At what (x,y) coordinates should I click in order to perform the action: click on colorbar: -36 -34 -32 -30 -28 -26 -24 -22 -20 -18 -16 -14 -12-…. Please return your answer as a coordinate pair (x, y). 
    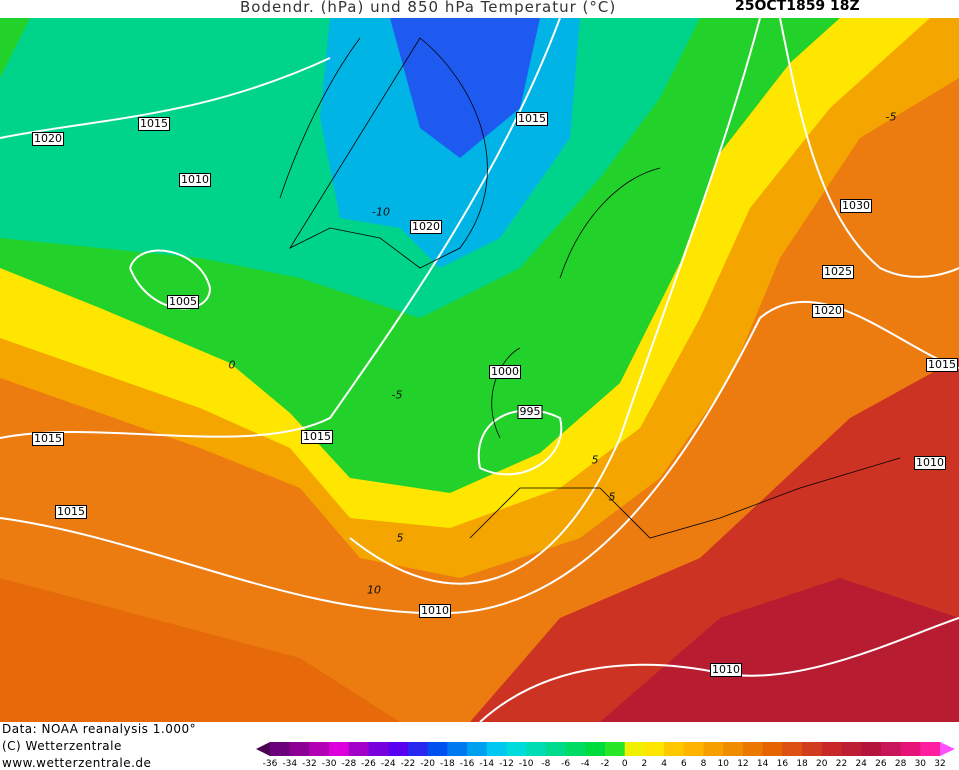
    Looking at the image, I should click on (605, 755).